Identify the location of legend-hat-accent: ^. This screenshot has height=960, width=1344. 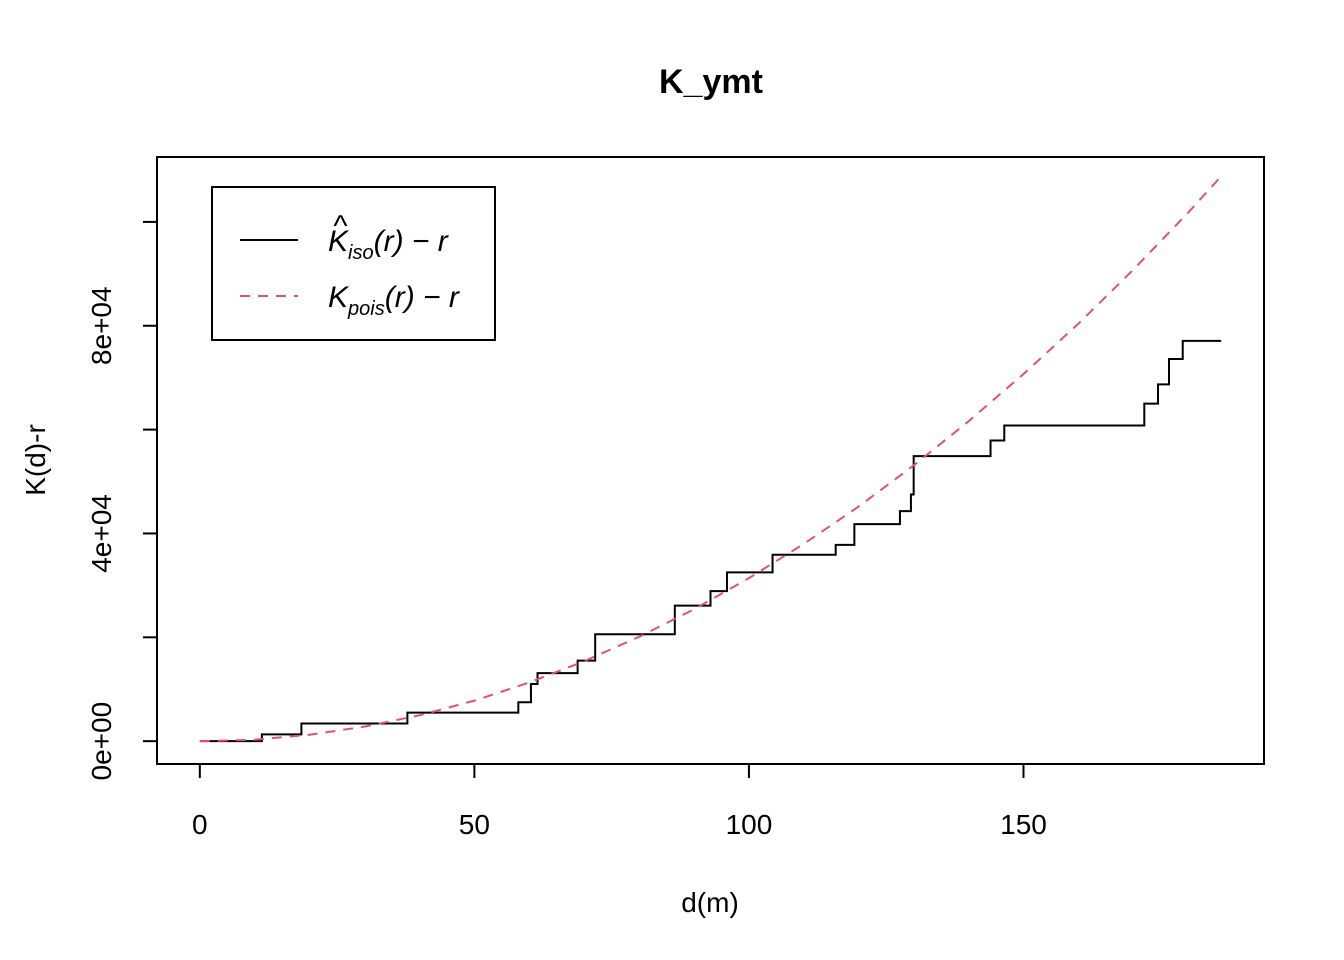
(340, 226).